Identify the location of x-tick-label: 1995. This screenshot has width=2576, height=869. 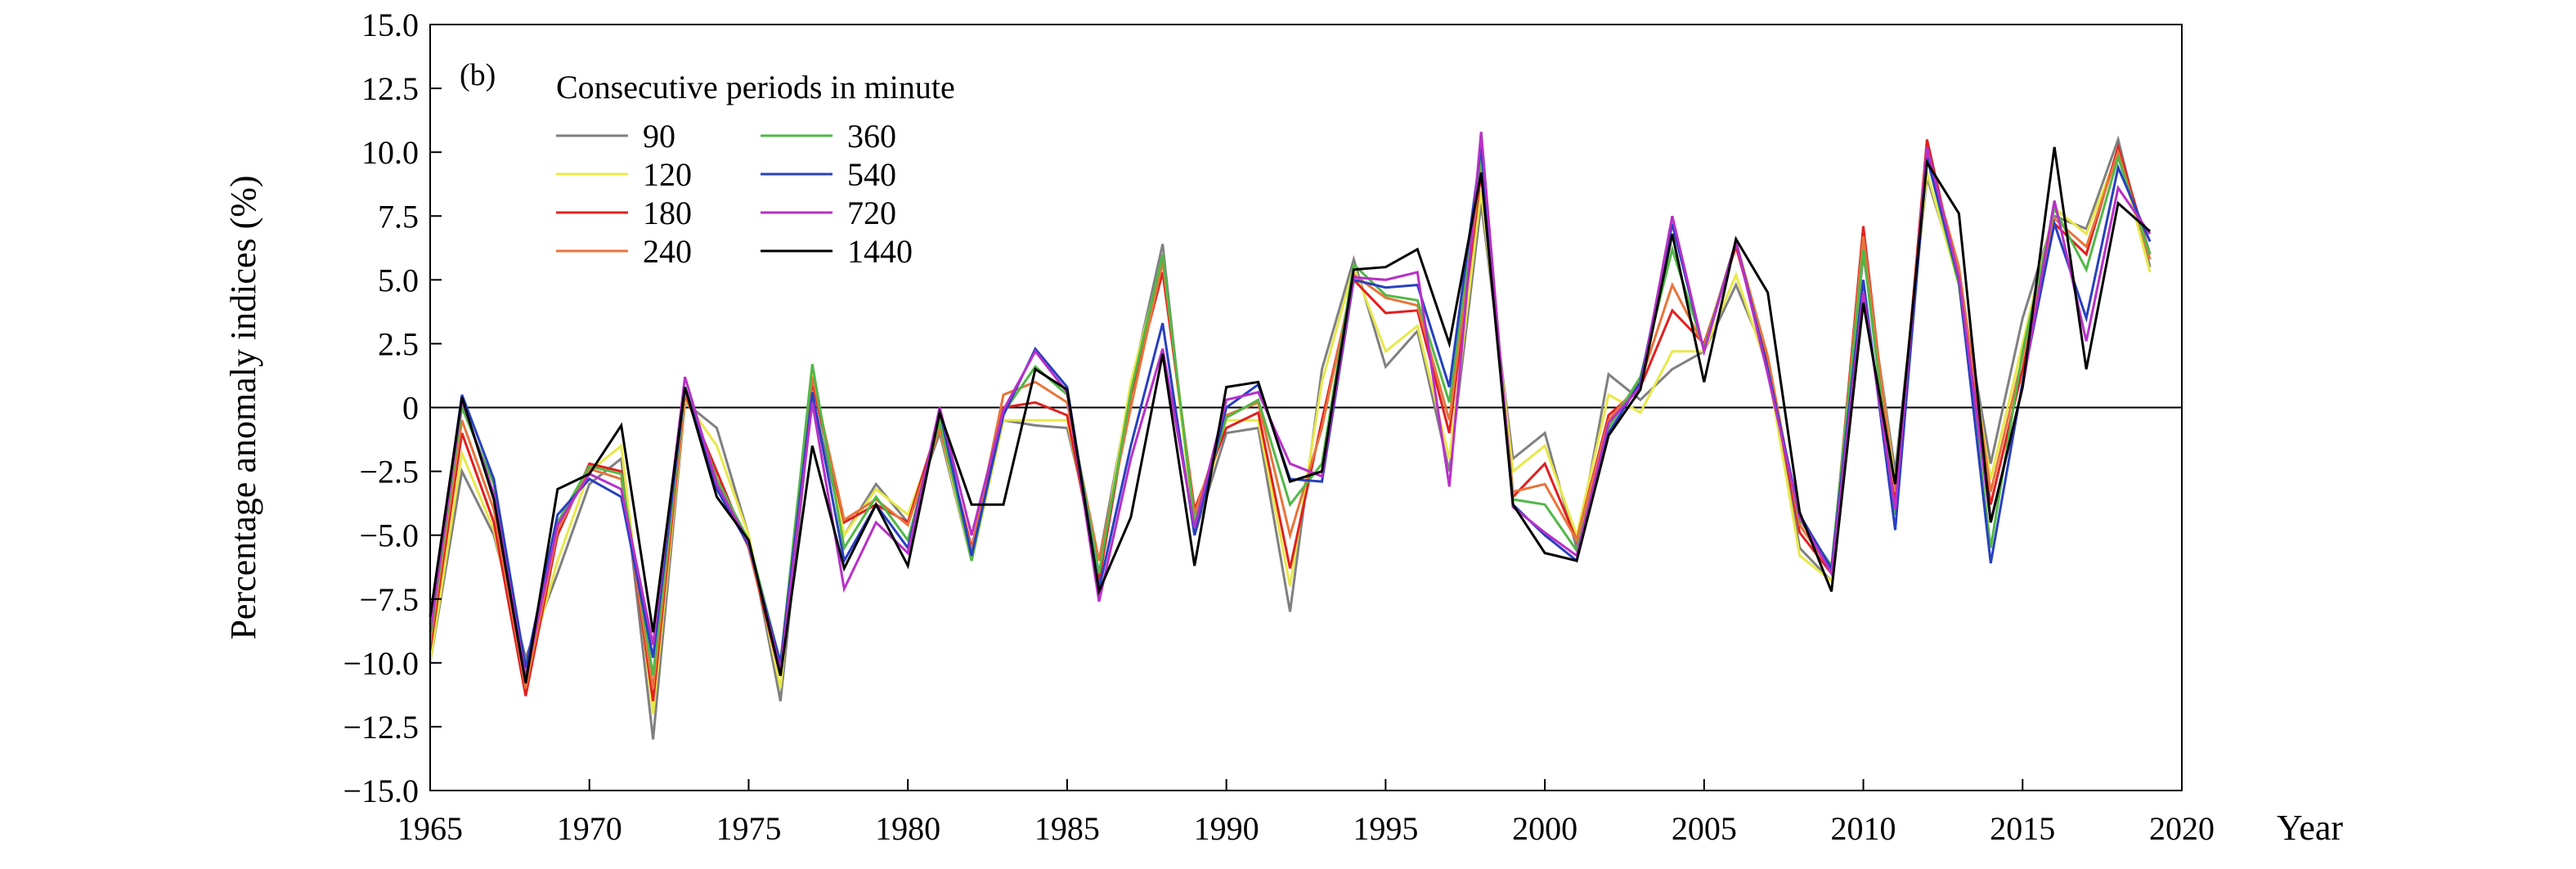
(1385, 828).